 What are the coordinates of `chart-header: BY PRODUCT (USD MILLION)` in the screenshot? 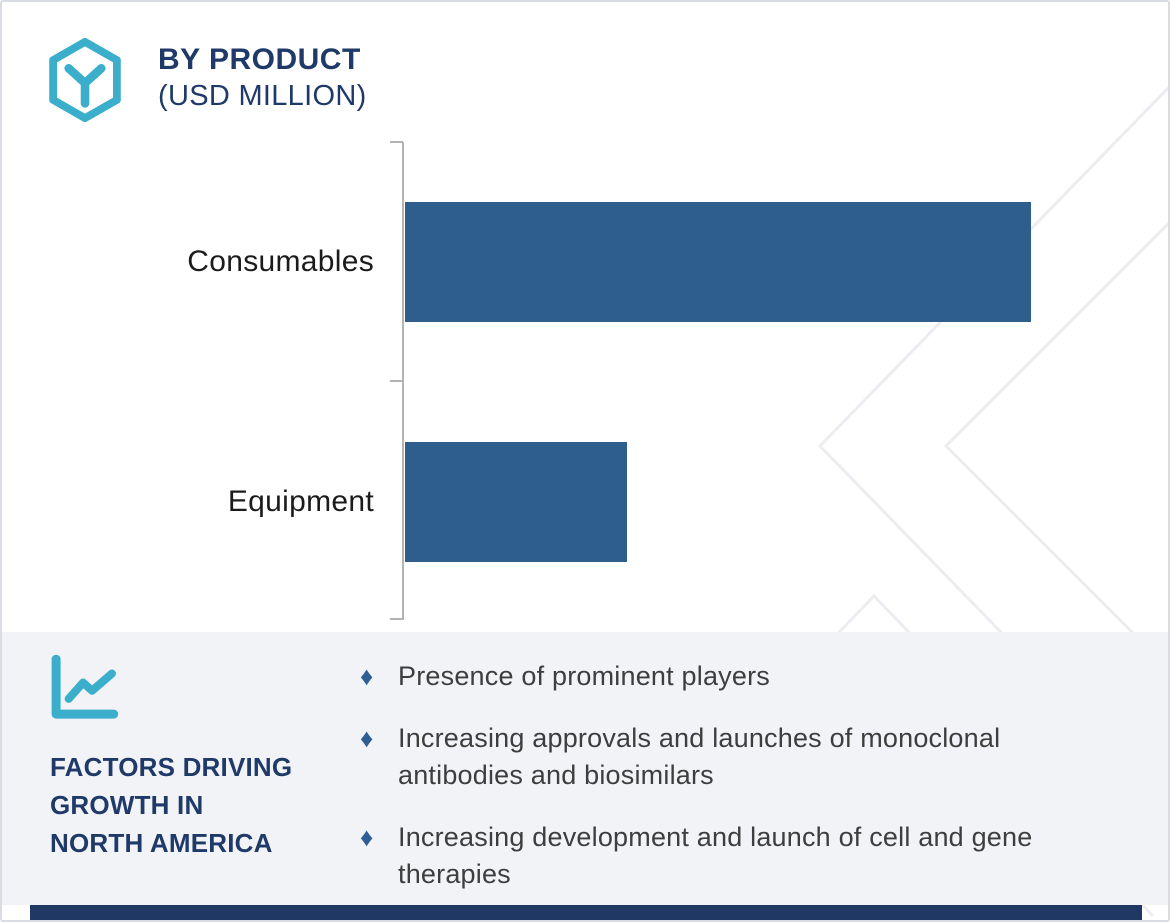 It's located at (206, 80).